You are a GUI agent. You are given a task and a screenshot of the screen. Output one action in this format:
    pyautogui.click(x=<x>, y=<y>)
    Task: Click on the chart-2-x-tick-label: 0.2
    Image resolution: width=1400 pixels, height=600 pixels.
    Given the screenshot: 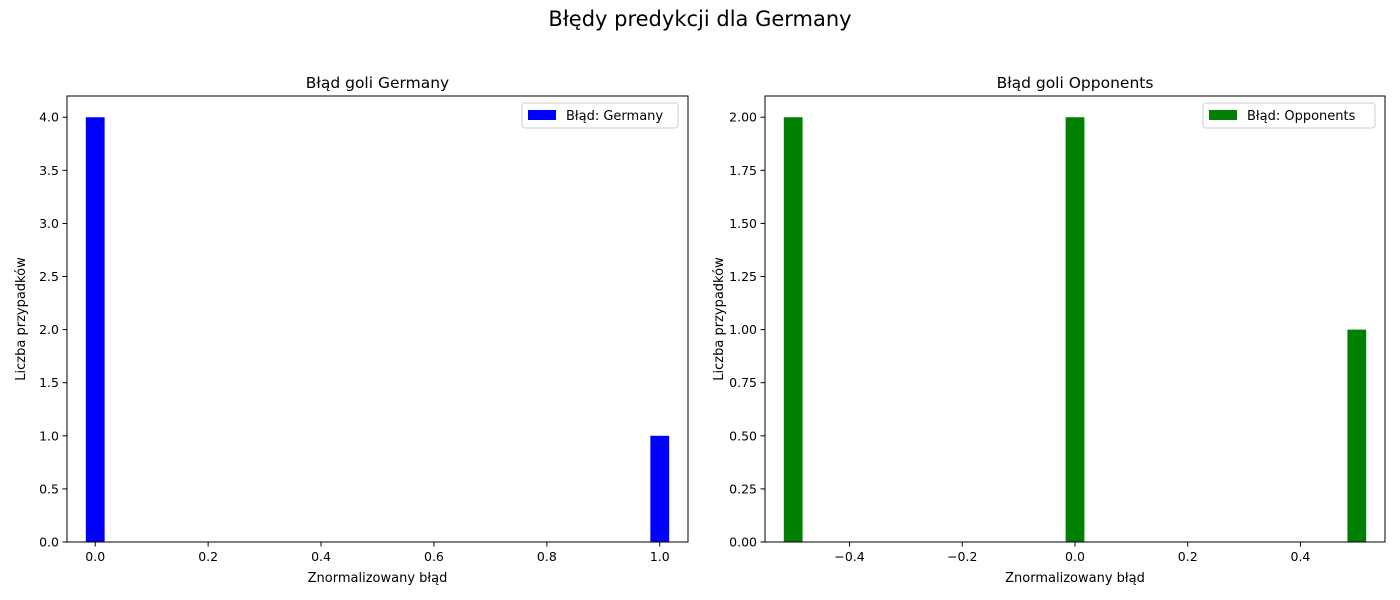 What is the action you would take?
    pyautogui.click(x=1188, y=556)
    